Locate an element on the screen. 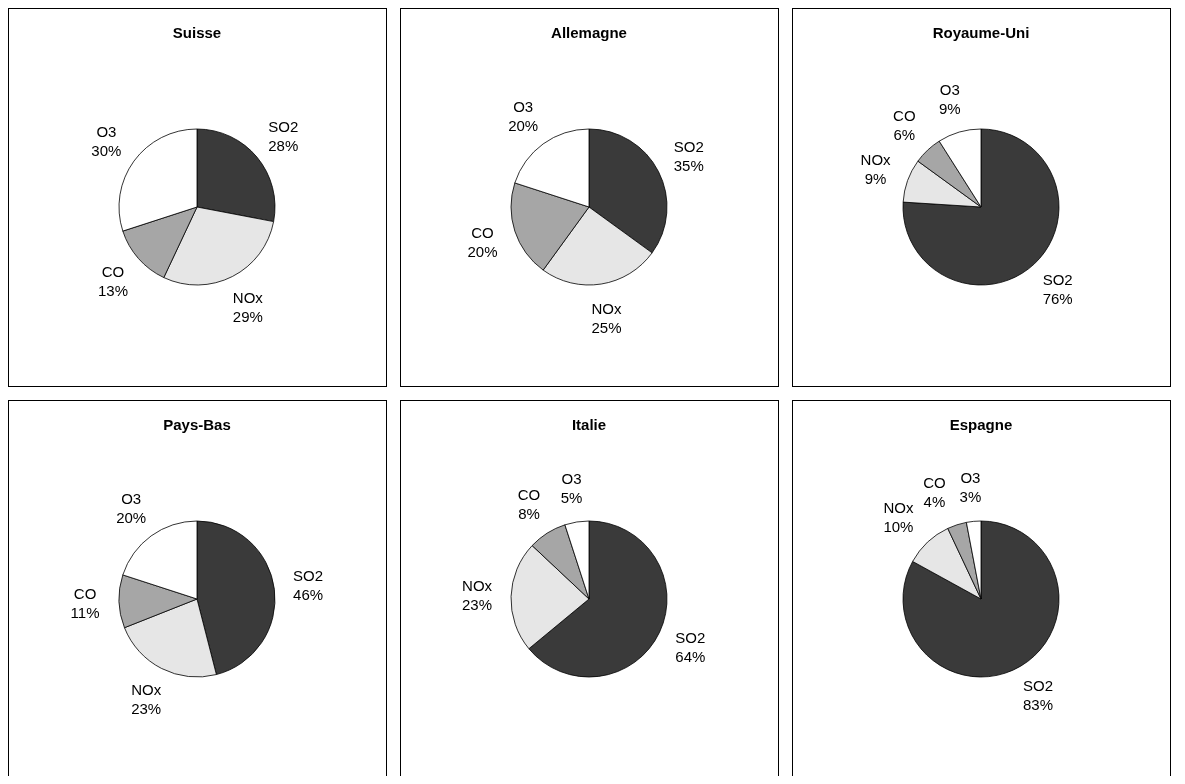  data-label: 10% is located at coordinates (898, 527).